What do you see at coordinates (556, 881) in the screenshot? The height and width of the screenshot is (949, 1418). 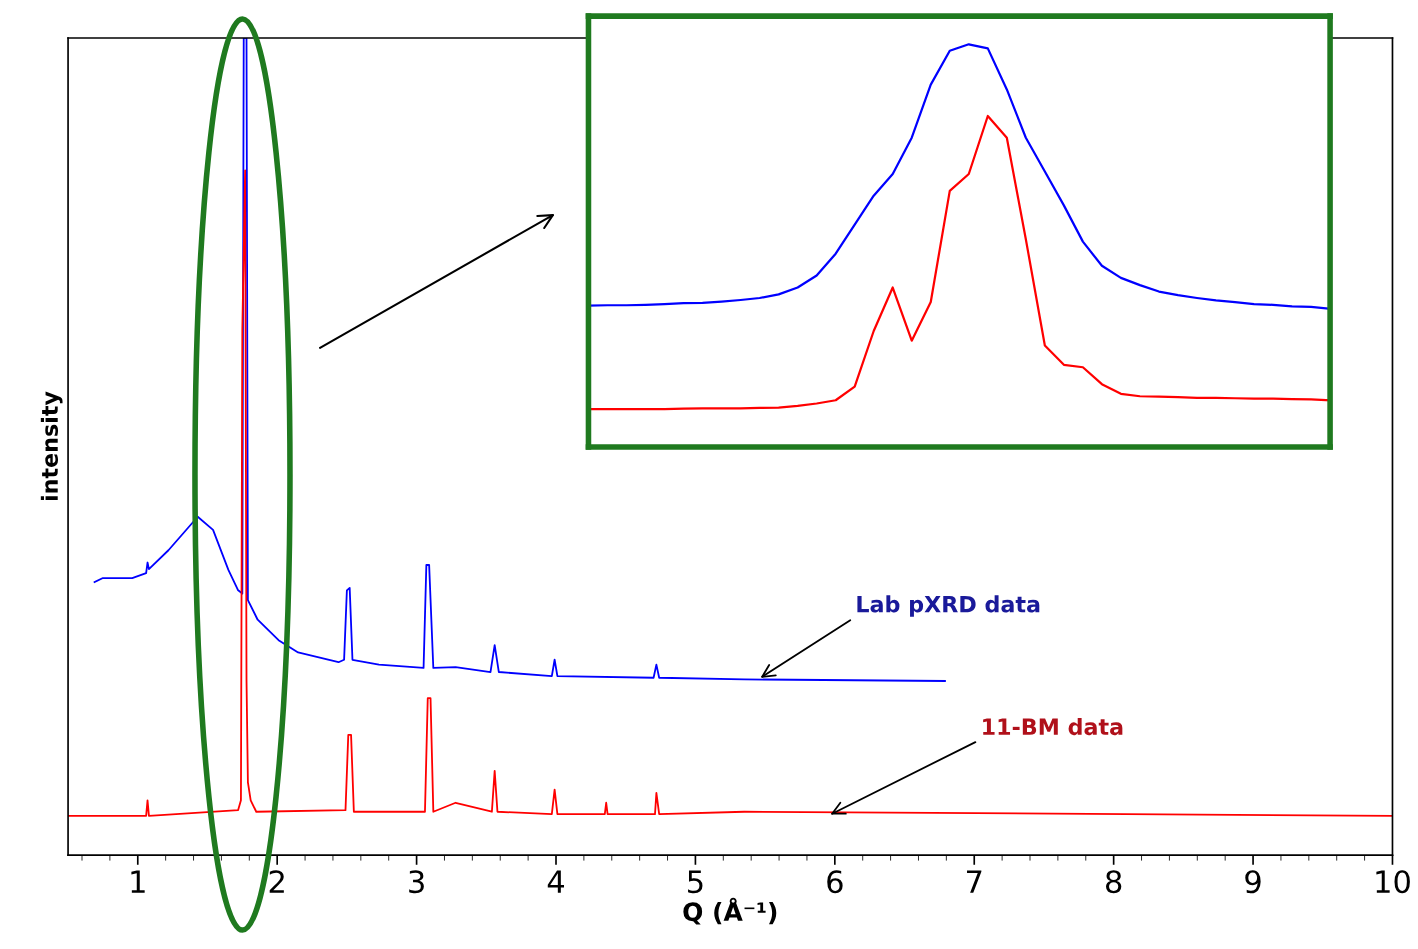 I see `x-tick-label: 4` at bounding box center [556, 881].